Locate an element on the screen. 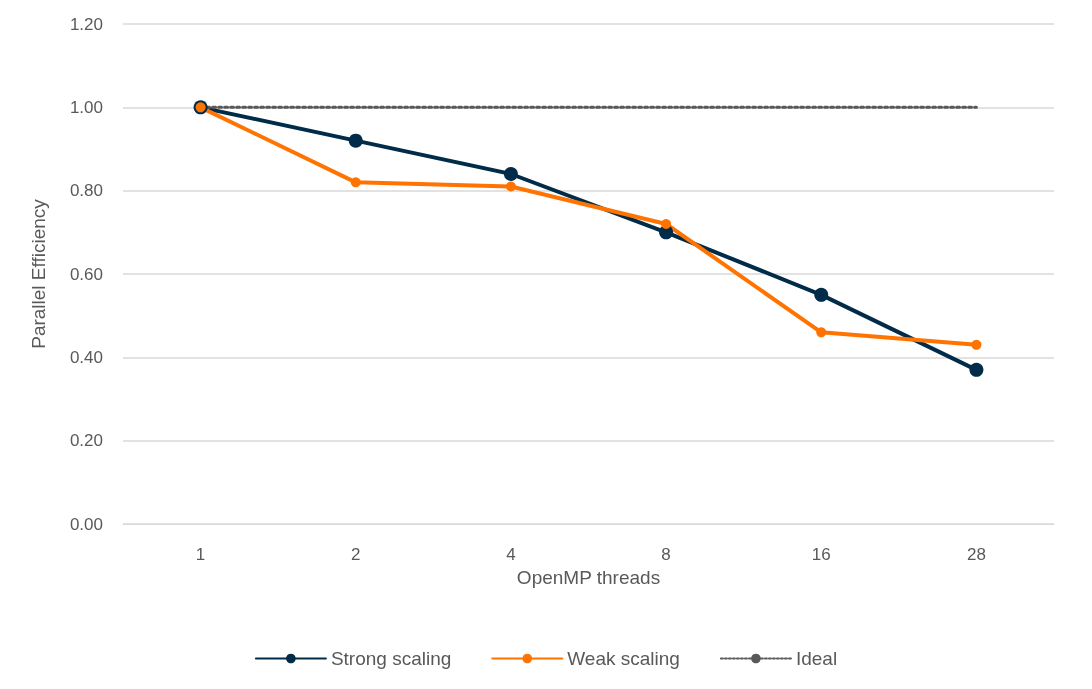 The width and height of the screenshot is (1092, 689). y-tick-label: 0.40 is located at coordinates (86, 357).